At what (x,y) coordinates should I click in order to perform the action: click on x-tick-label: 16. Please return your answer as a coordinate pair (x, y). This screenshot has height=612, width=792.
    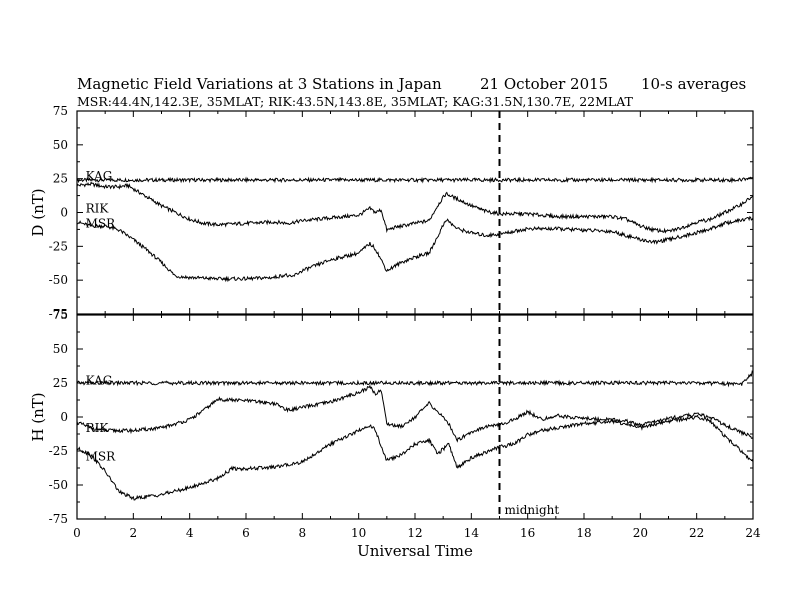
    Looking at the image, I should click on (527, 533).